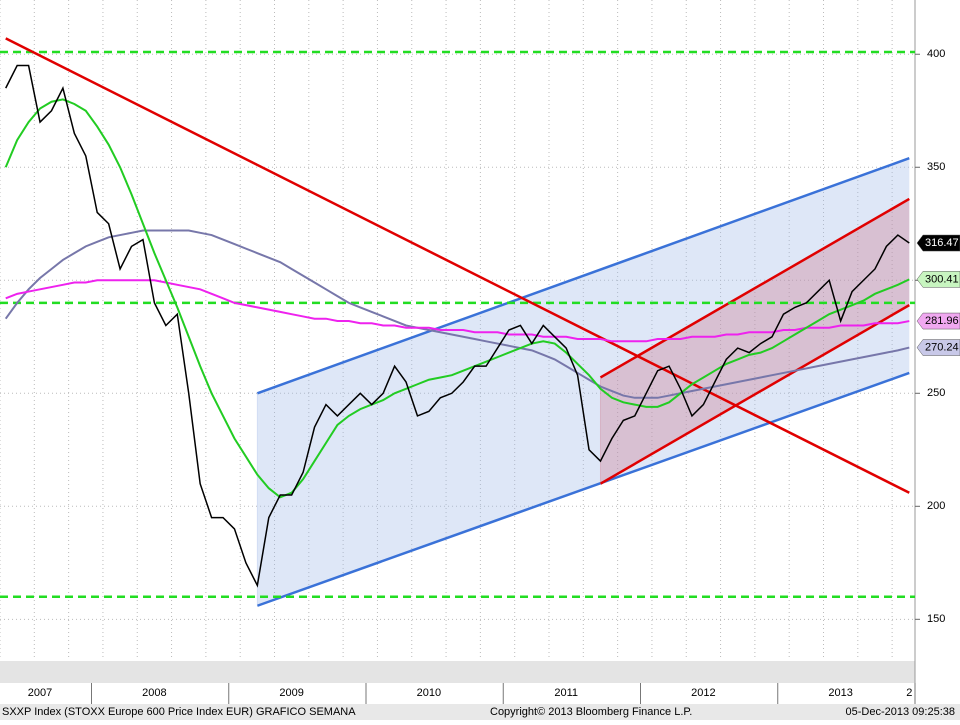 Image resolution: width=960 pixels, height=725 pixels. I want to click on x-tick-label: 2009, so click(291, 693).